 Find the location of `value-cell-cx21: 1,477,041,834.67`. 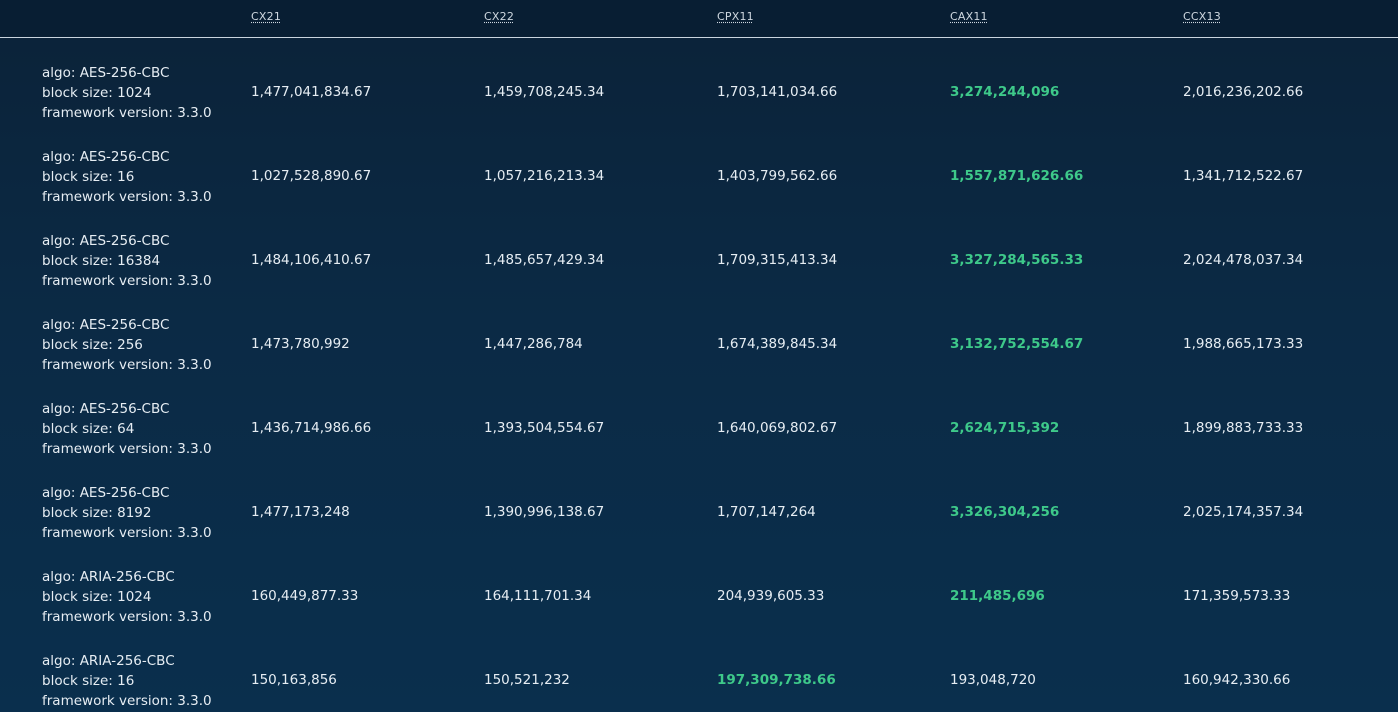

value-cell-cx21: 1,477,041,834.67 is located at coordinates (311, 92).